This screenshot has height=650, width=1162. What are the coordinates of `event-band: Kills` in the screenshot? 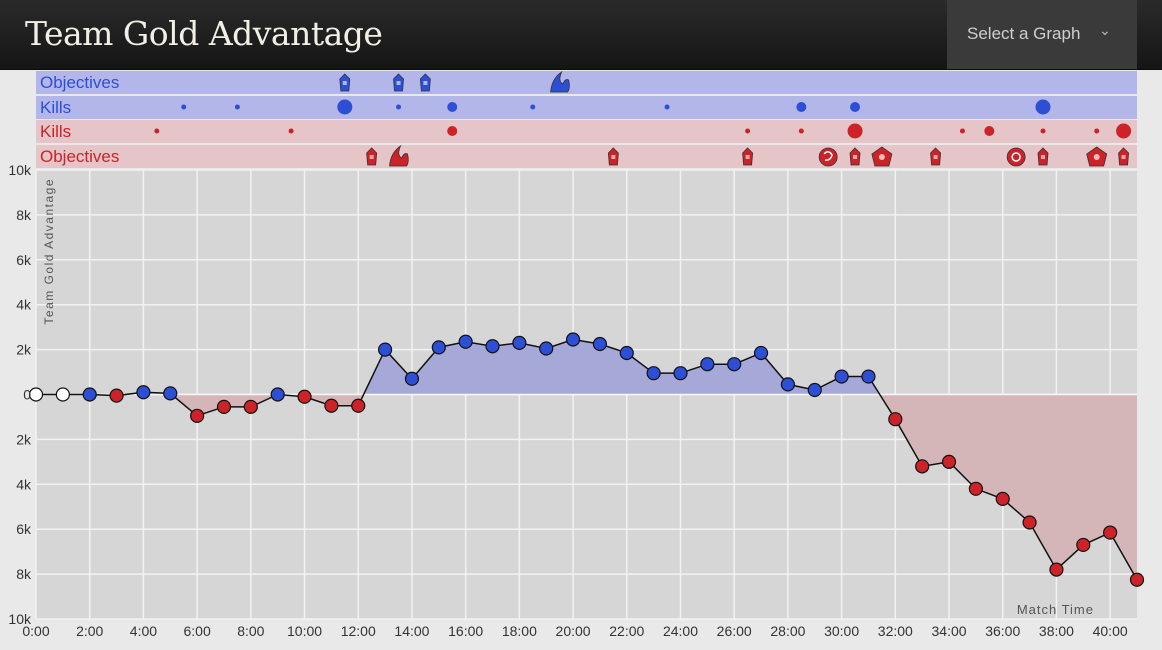 It's located at (586, 131).